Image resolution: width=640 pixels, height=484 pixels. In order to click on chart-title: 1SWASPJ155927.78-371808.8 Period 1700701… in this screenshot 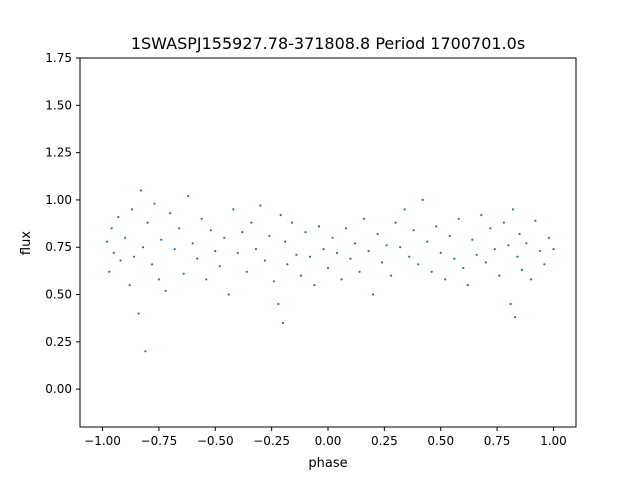, I will do `click(328, 43)`.